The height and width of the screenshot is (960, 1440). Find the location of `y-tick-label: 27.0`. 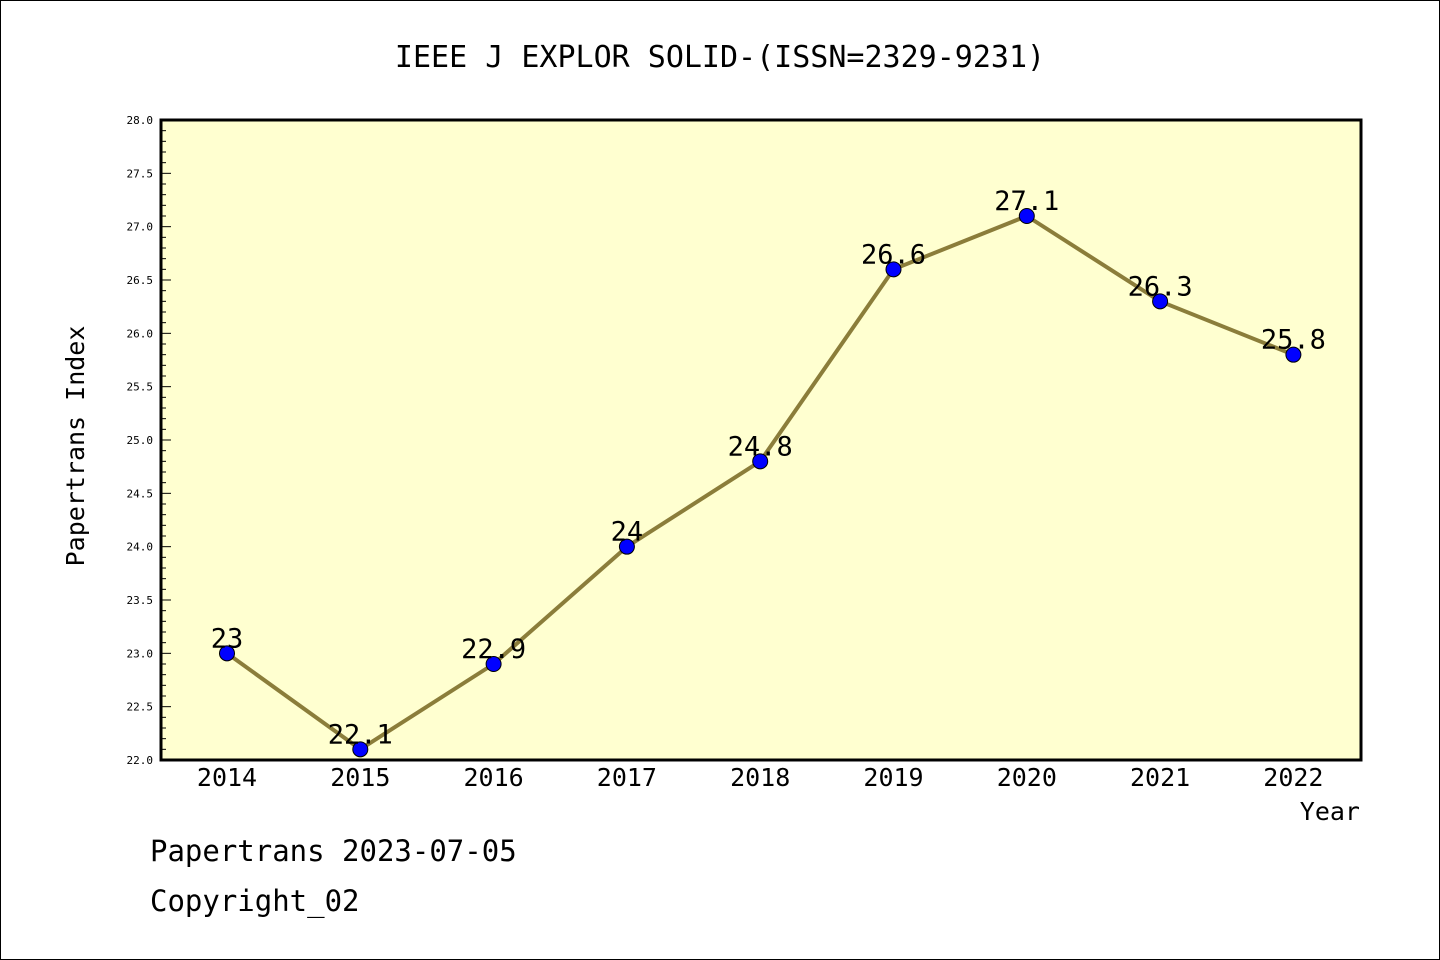

y-tick-label: 27.0 is located at coordinates (140, 227).